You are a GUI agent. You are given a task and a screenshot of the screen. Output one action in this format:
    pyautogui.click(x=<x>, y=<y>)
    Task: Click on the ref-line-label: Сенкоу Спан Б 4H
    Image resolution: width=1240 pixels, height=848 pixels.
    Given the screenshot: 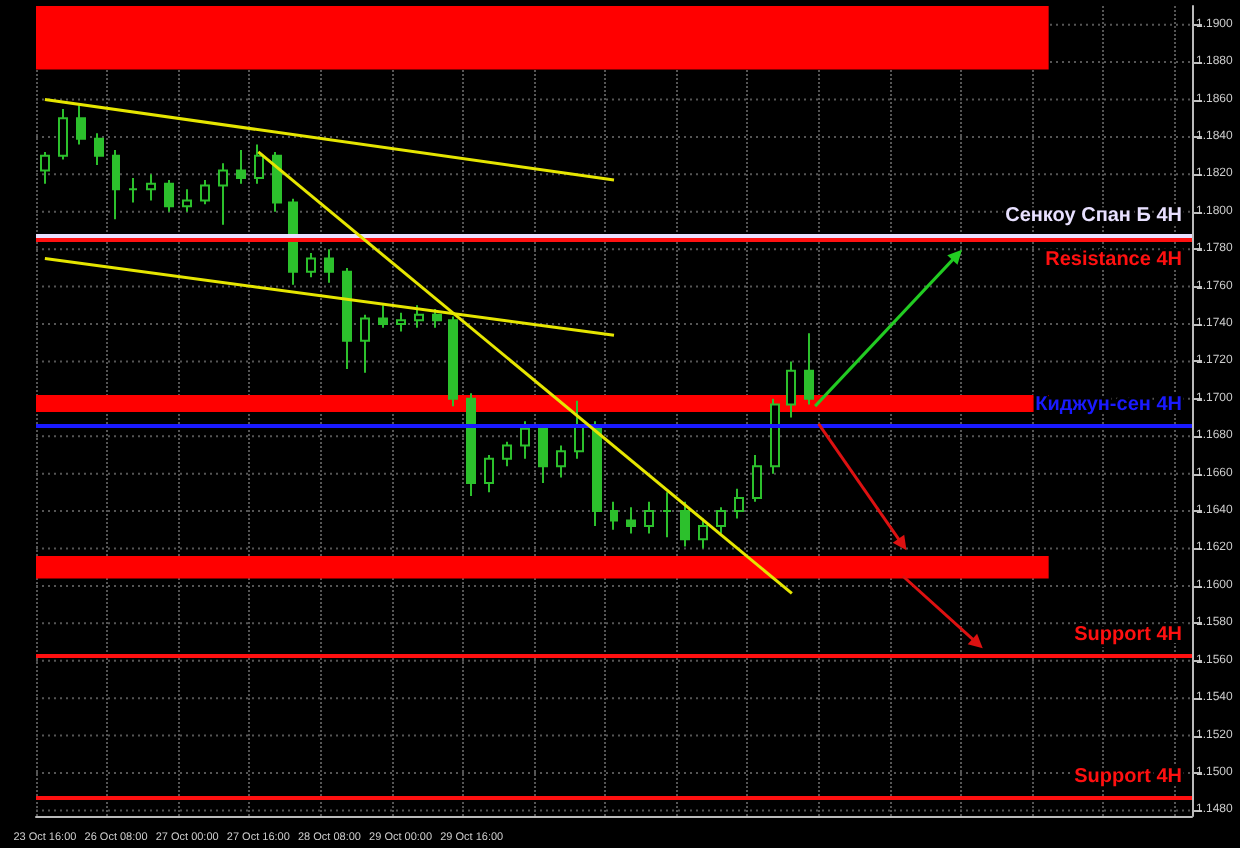 What is the action you would take?
    pyautogui.click(x=1093, y=216)
    